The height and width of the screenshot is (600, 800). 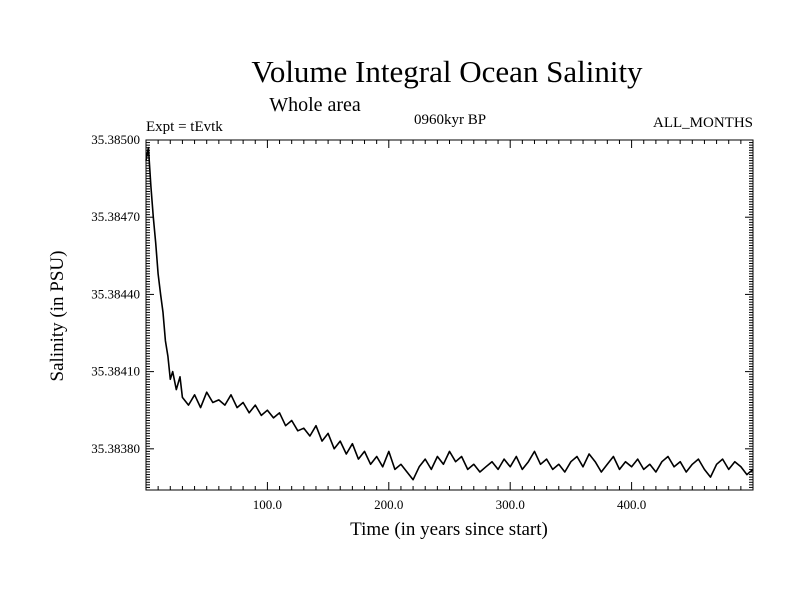 I want to click on x-tick-label: 300.0, so click(x=510, y=504).